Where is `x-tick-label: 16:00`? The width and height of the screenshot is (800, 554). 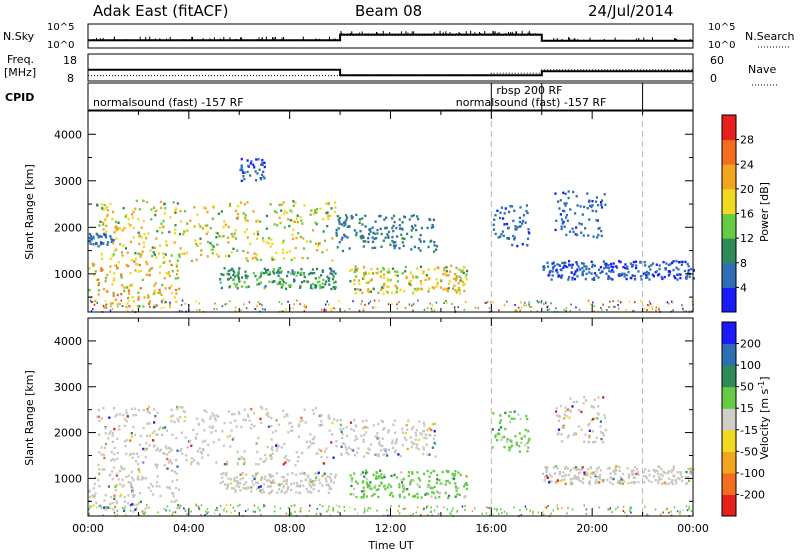 x-tick-label: 16:00 is located at coordinates (491, 528).